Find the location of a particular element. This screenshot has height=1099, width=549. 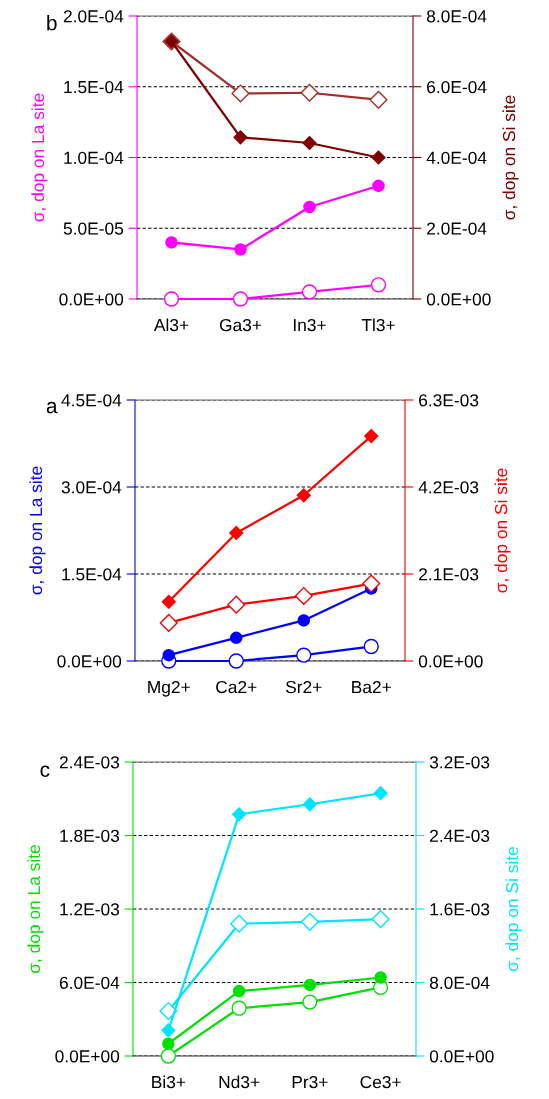

y-tick-label: 6.0E-04 is located at coordinates (89, 982).